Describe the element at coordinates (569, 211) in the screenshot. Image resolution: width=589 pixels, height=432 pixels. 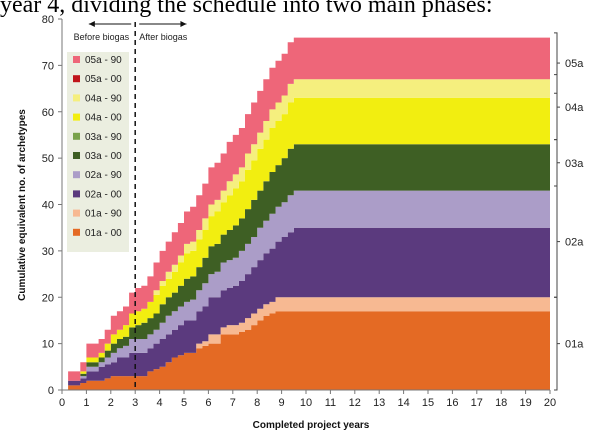
I see `group-brackets: 05a 04a 03a 02a 01a` at that location.